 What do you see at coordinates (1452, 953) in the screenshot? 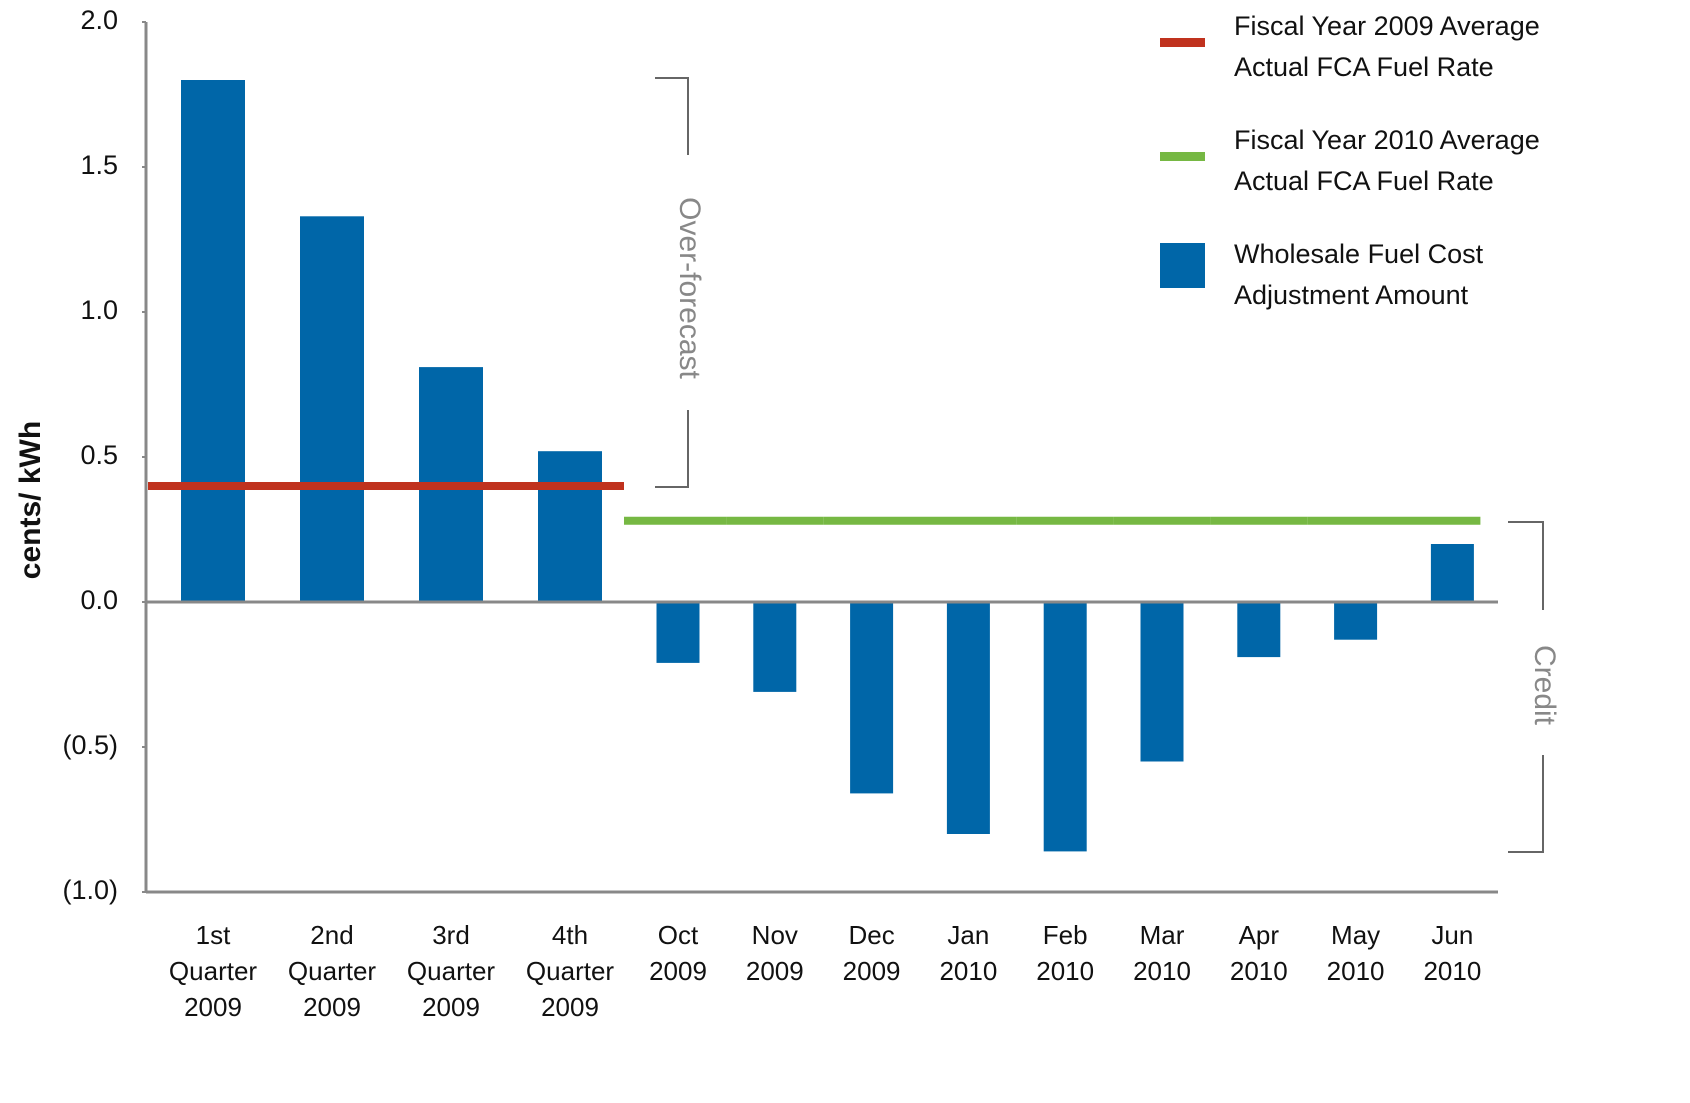
I see `x-tick-label: Jun 2010` at bounding box center [1452, 953].